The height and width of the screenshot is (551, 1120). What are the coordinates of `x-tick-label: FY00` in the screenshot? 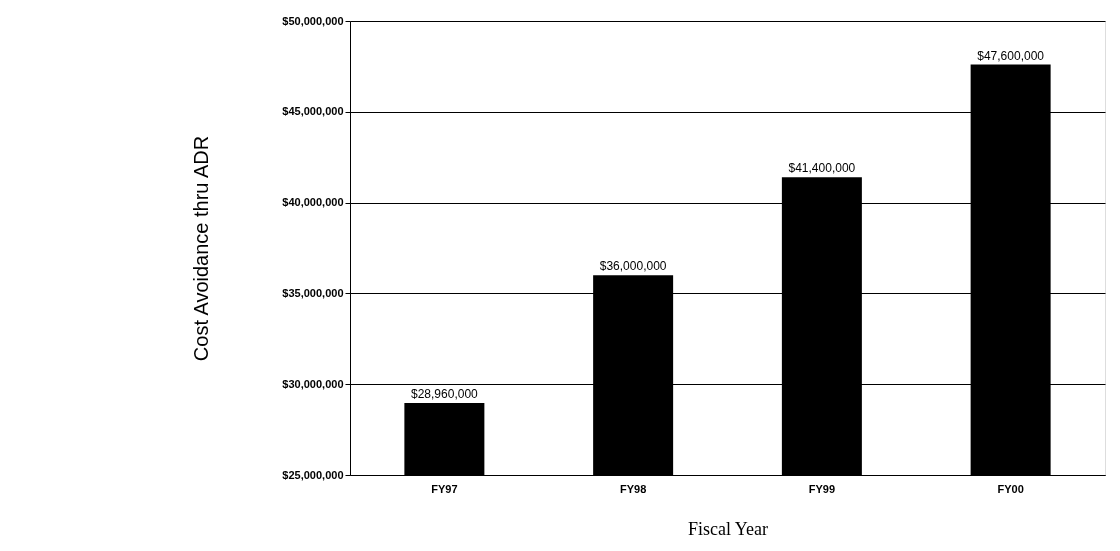 It's located at (1010, 488).